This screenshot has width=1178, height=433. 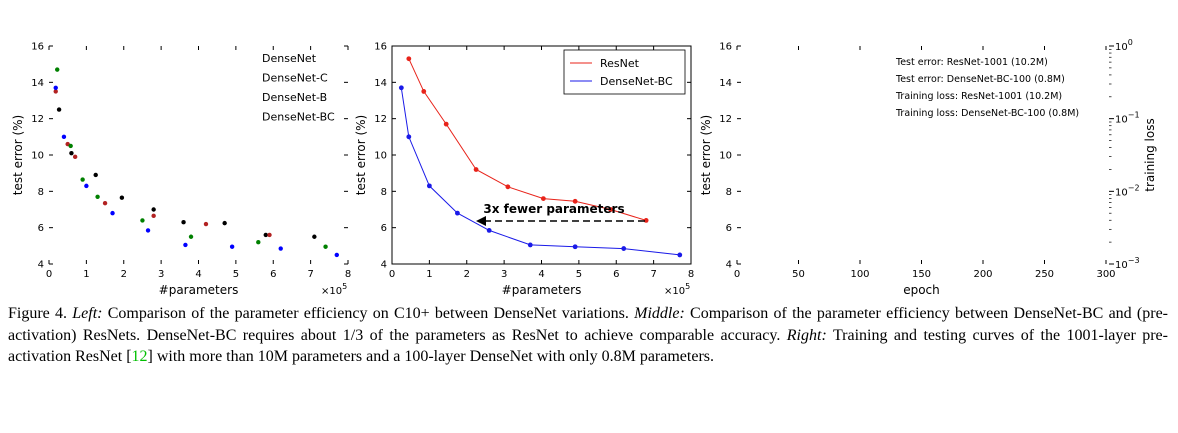 I want to click on right-y-tick-exp: 0, so click(x=1130, y=42).